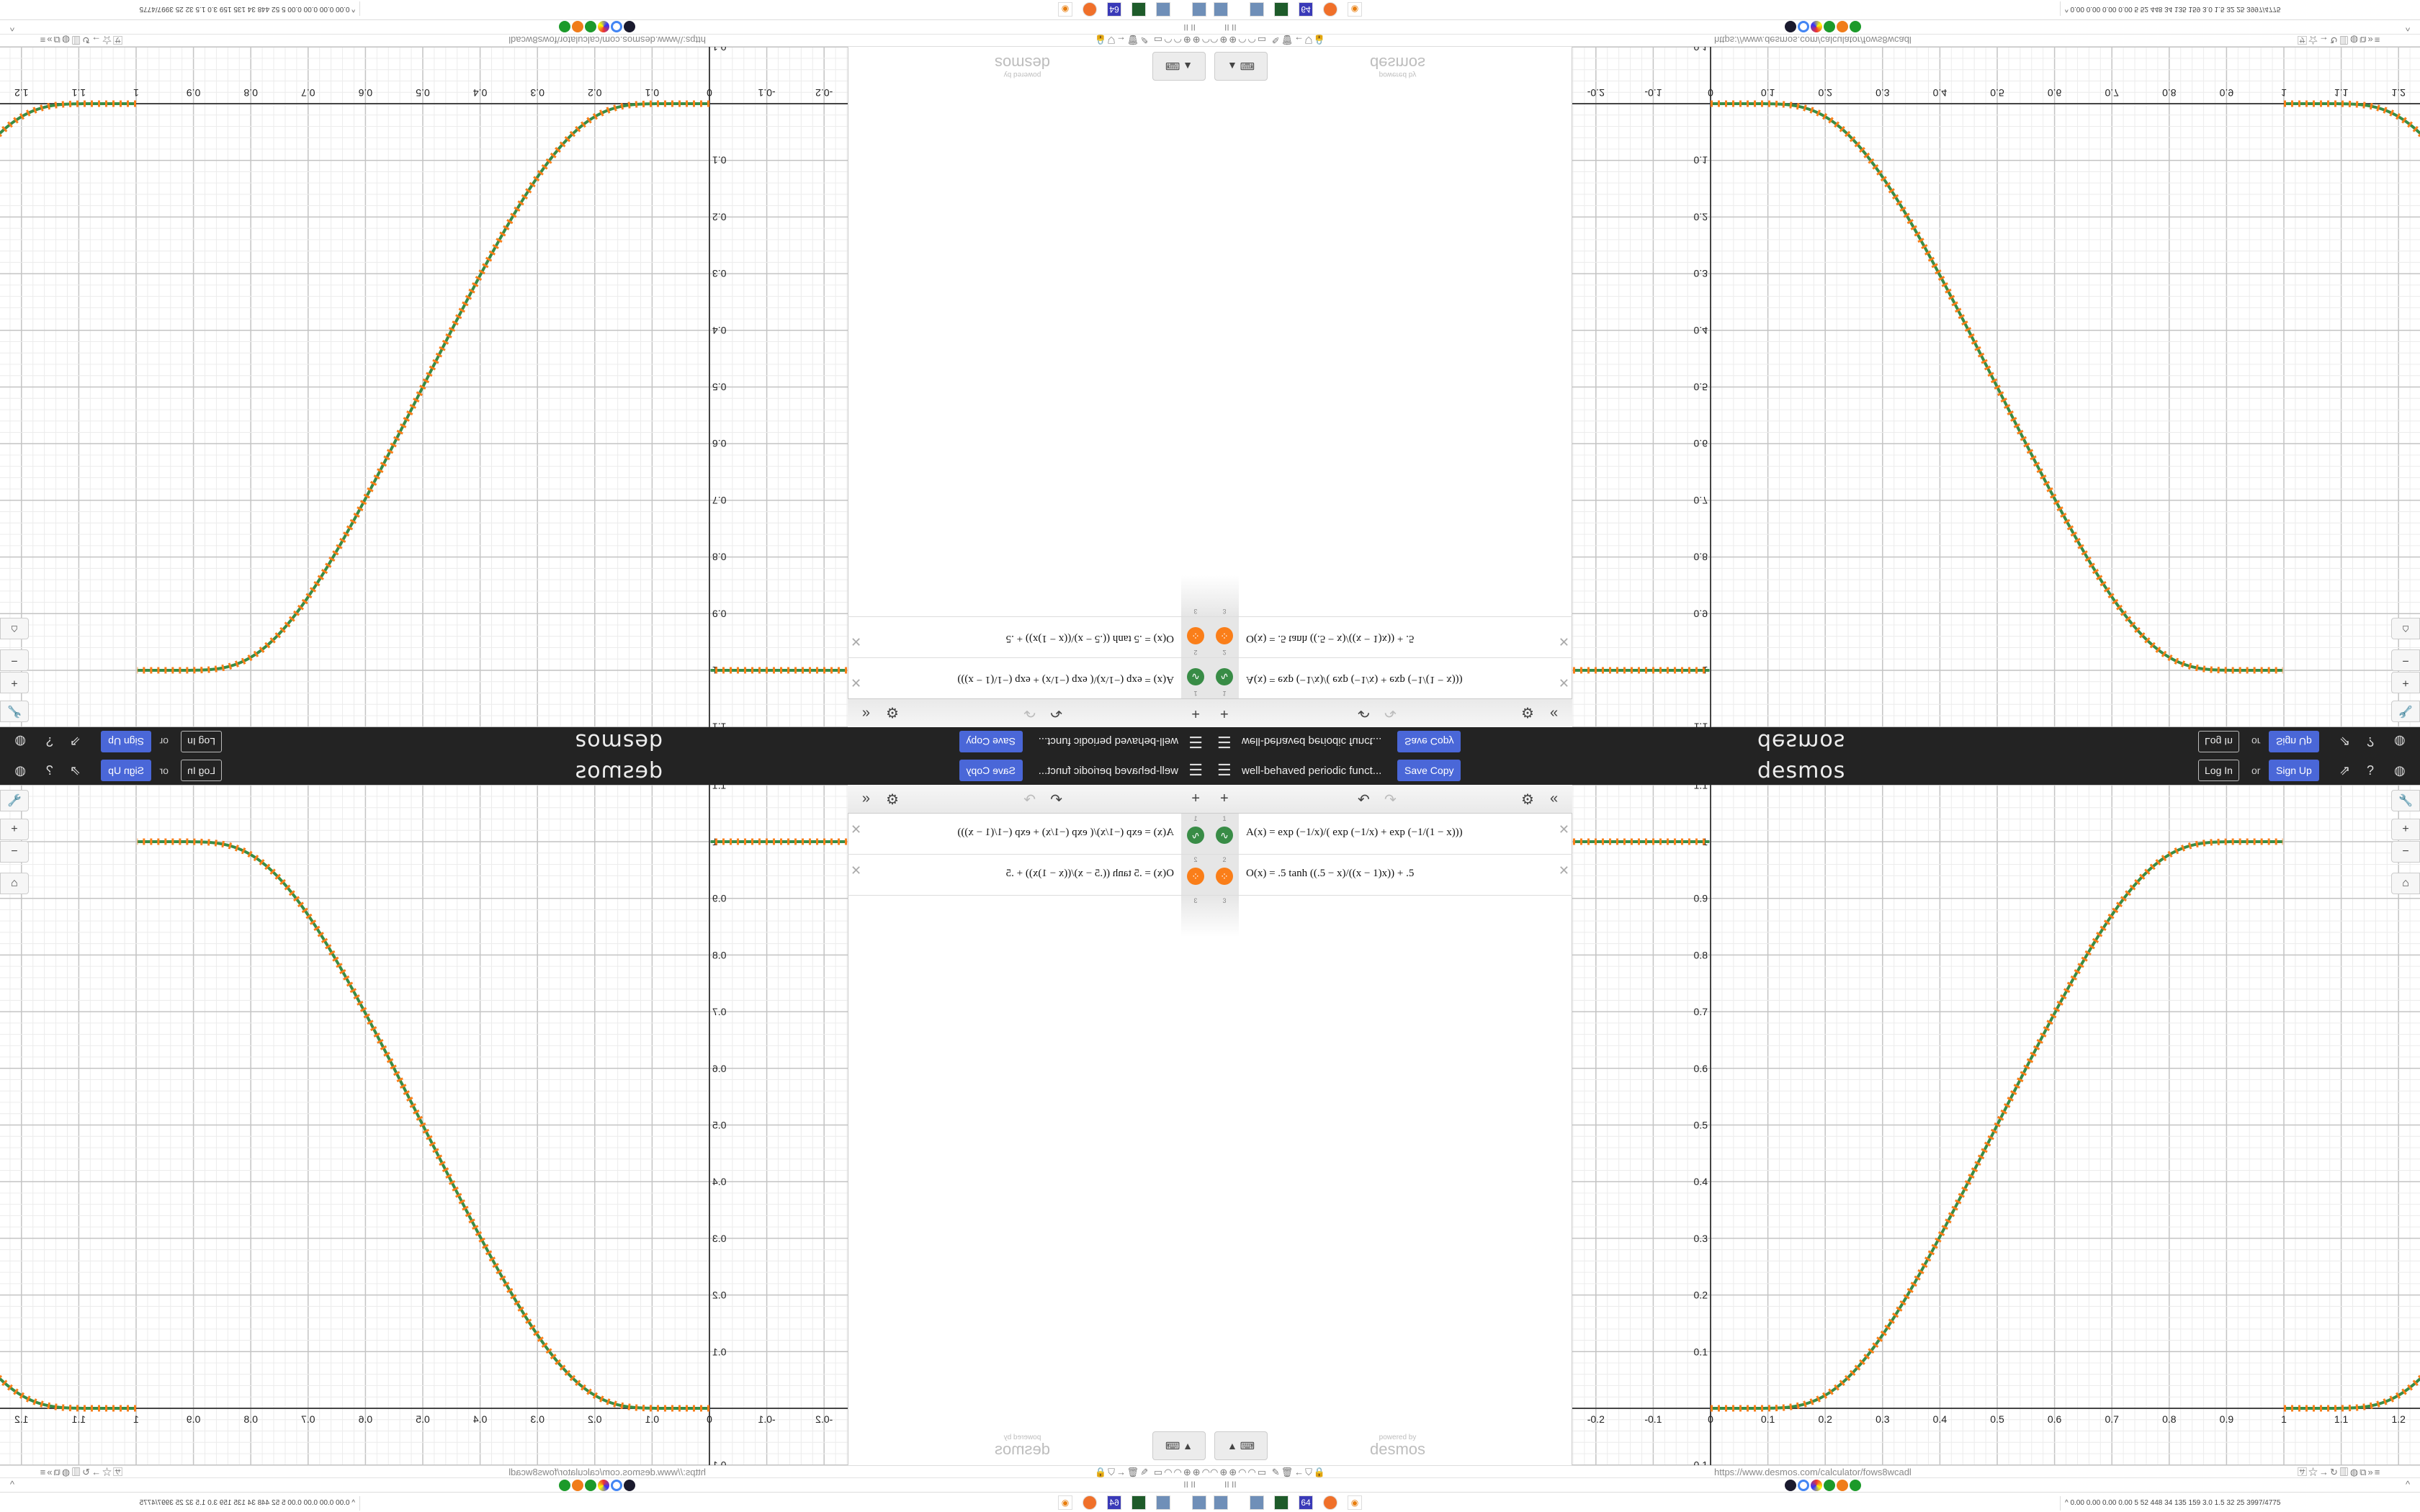 The image size is (2420, 1512). I want to click on zoom-in-button: +, so click(2405, 829).